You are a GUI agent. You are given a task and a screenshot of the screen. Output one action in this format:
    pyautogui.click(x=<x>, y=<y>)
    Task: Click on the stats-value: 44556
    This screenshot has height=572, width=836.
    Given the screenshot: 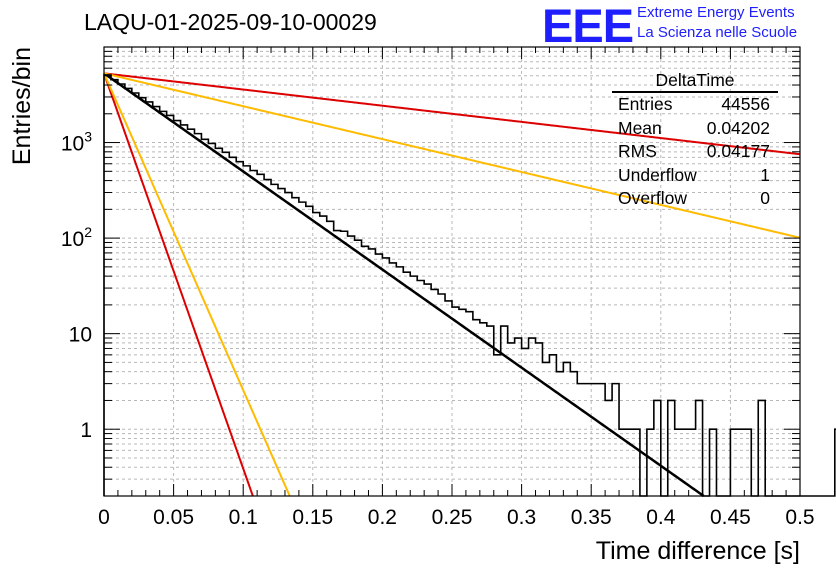 What is the action you would take?
    pyautogui.click(x=745, y=104)
    